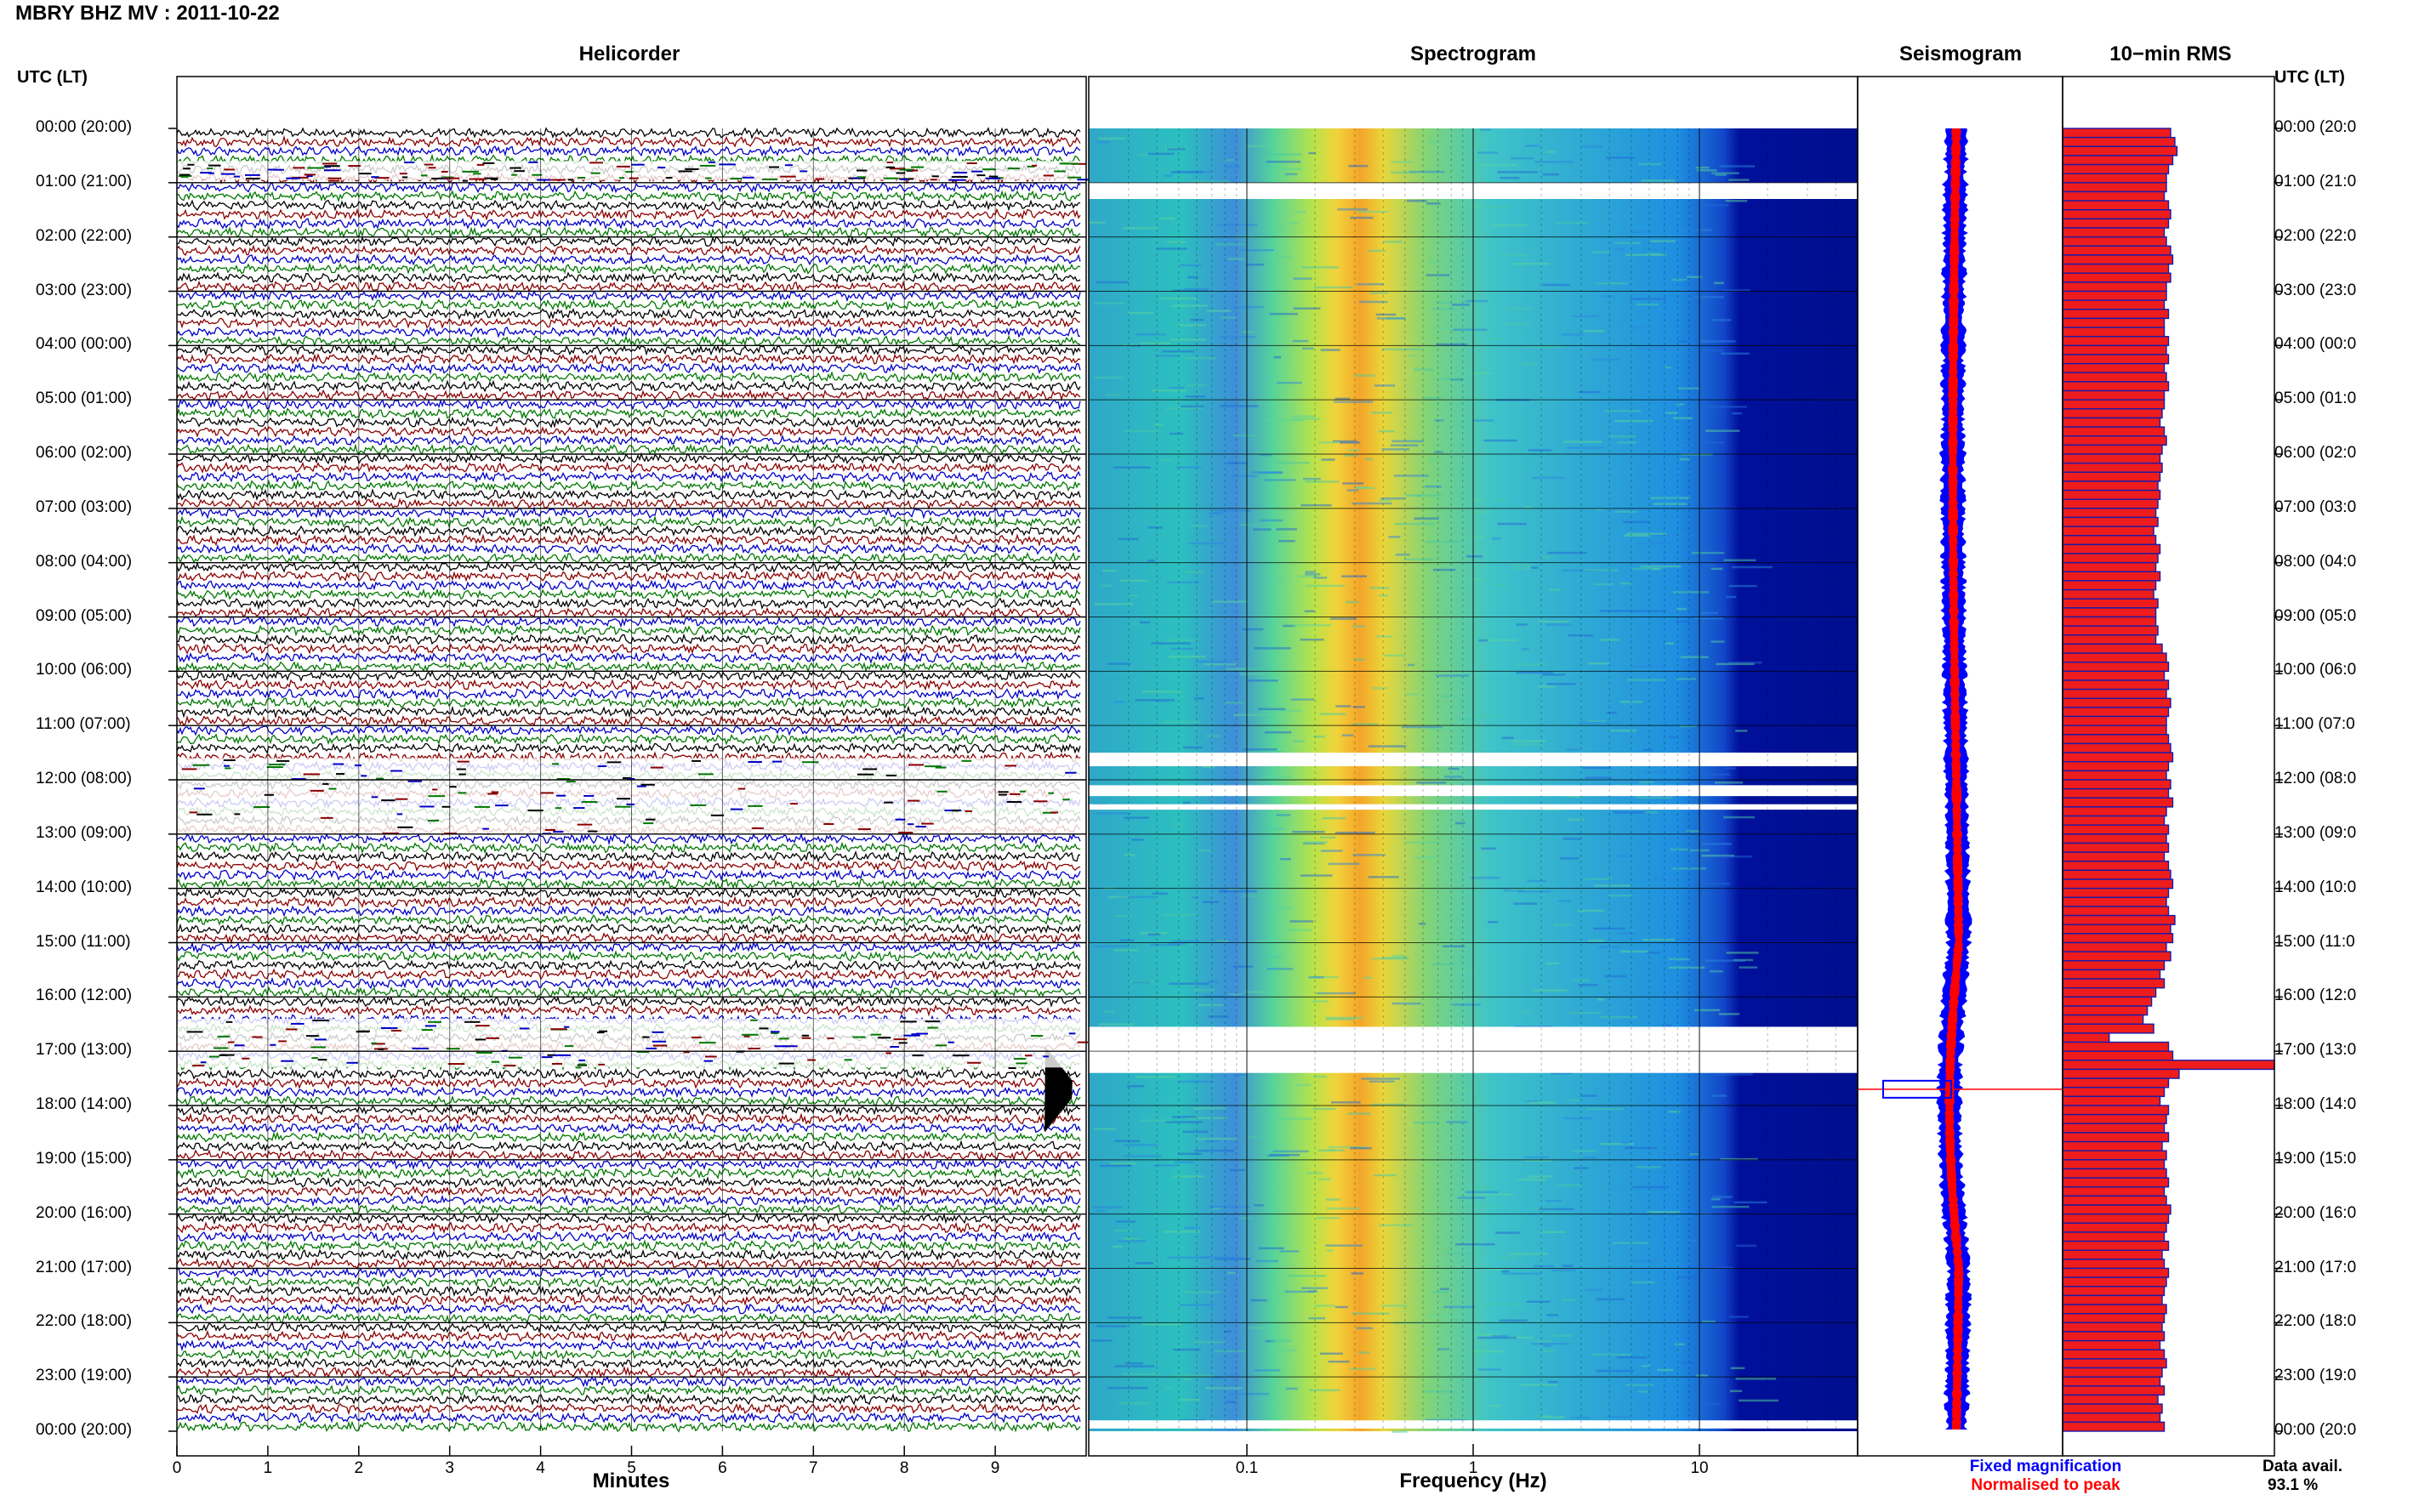 This screenshot has width=2419, height=1512. What do you see at coordinates (1960, 54) in the screenshot?
I see `seismogram-title: Seismogram` at bounding box center [1960, 54].